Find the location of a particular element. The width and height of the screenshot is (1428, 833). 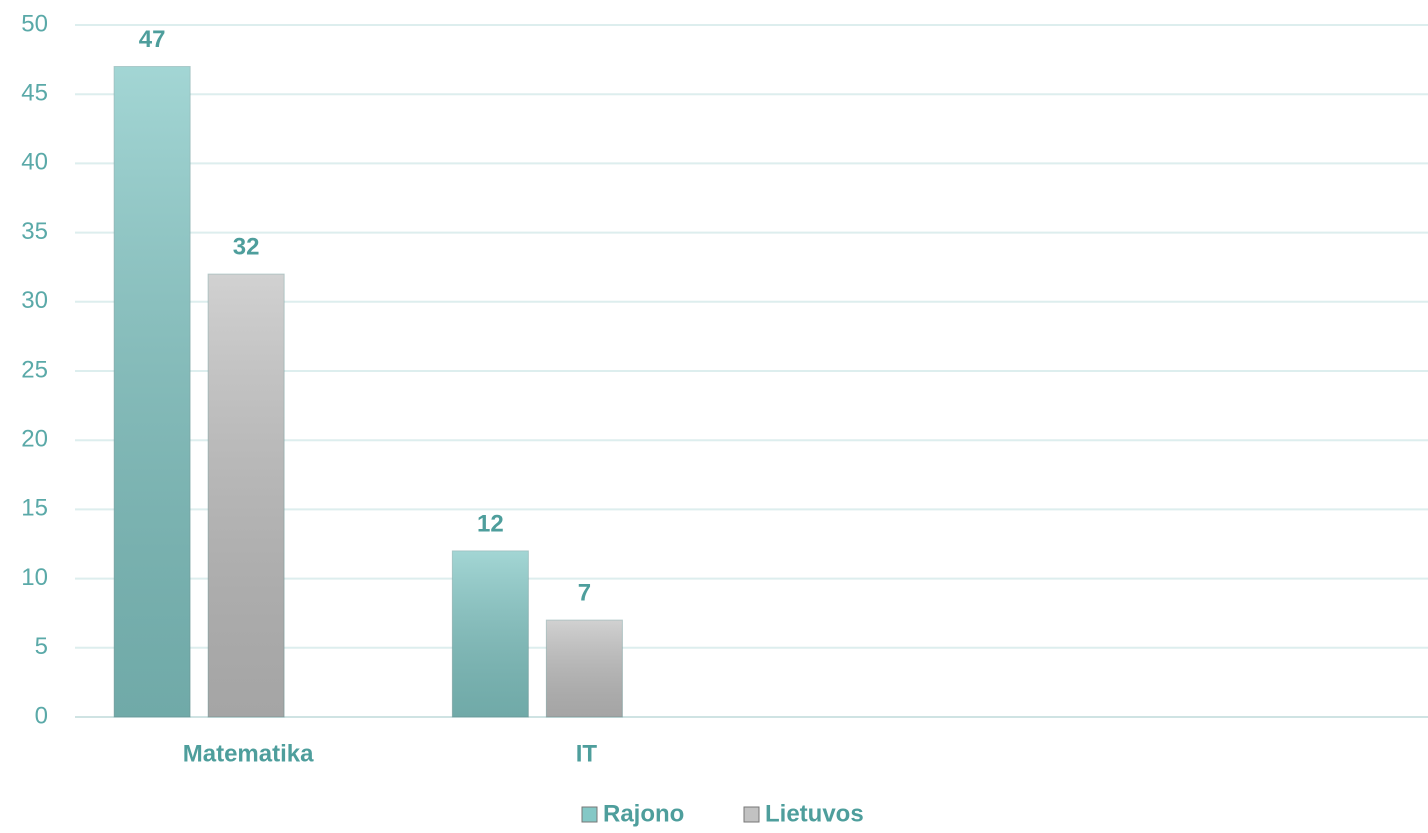

data-label: 12 is located at coordinates (490, 523).